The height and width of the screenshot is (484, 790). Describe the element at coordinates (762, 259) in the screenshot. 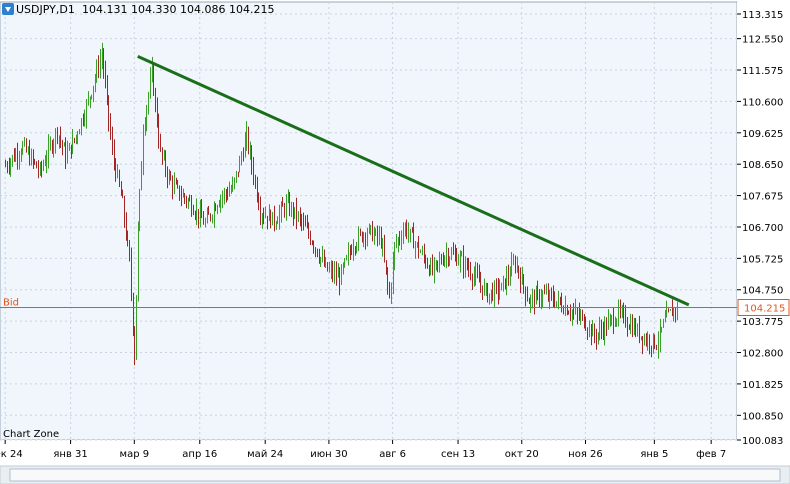

I see `y-tick-label: 105.725` at that location.